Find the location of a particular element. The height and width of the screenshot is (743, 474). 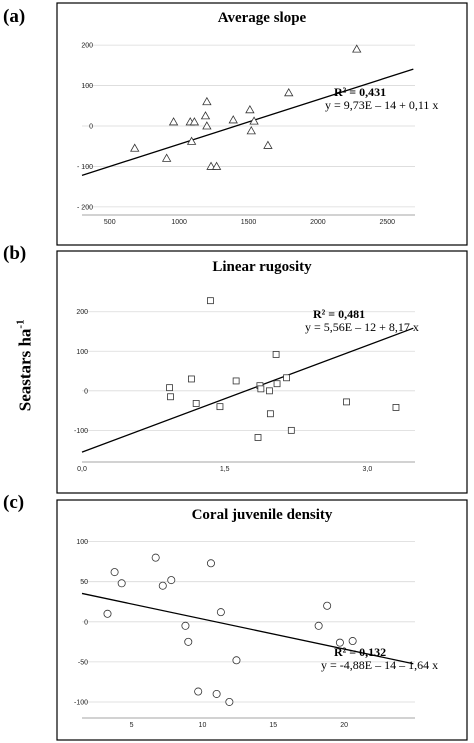

y-tick-label-a-4: 200 is located at coordinates (87, 46).